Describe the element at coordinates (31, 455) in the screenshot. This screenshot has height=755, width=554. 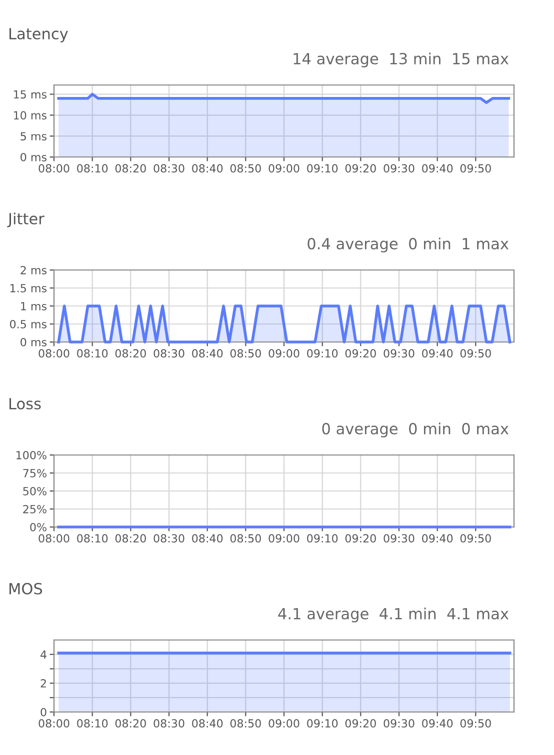
I see `y-tick-label: 100%` at that location.